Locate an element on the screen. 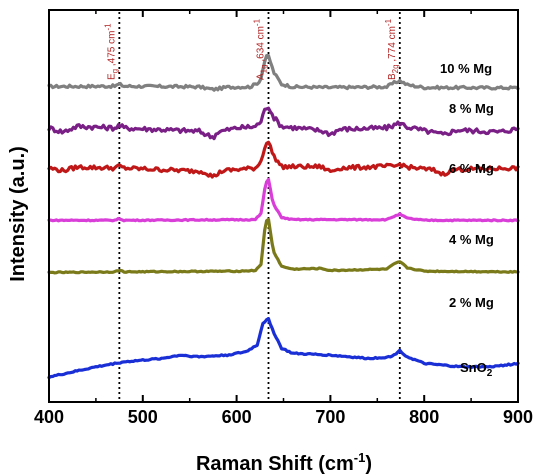  peak-label: A1g ,634 cm-1 is located at coordinates (260, 49).